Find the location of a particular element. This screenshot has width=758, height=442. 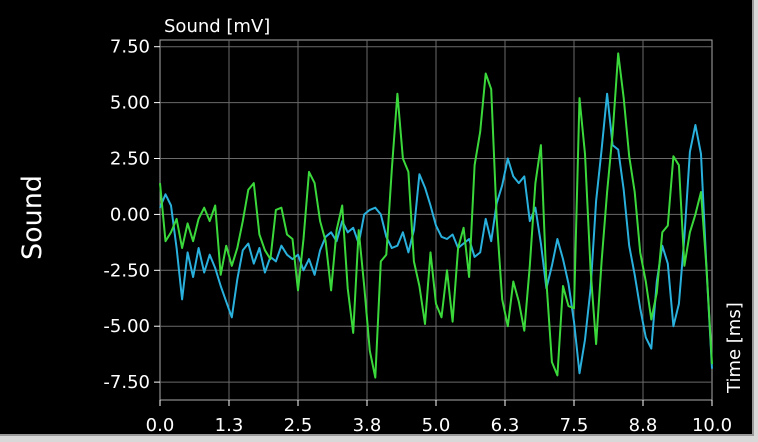

y-tick-label: 2.50 is located at coordinates (130, 159).